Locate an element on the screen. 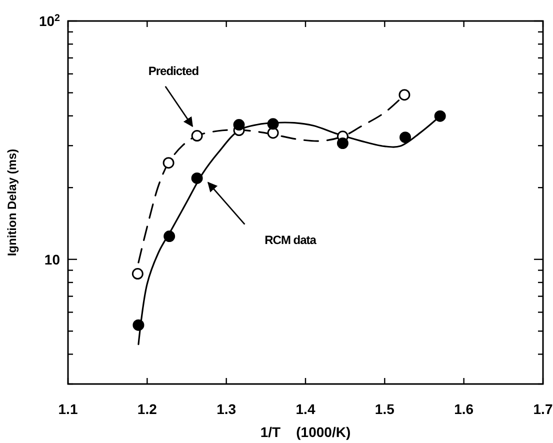  y-tick-label: 10$^{2}$ is located at coordinates (49, 20).